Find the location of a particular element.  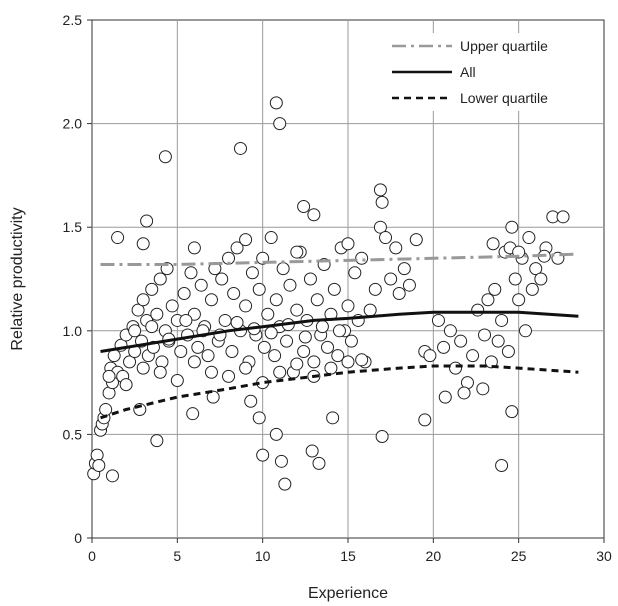

y-tick-label: 2.5 is located at coordinates (73, 20).